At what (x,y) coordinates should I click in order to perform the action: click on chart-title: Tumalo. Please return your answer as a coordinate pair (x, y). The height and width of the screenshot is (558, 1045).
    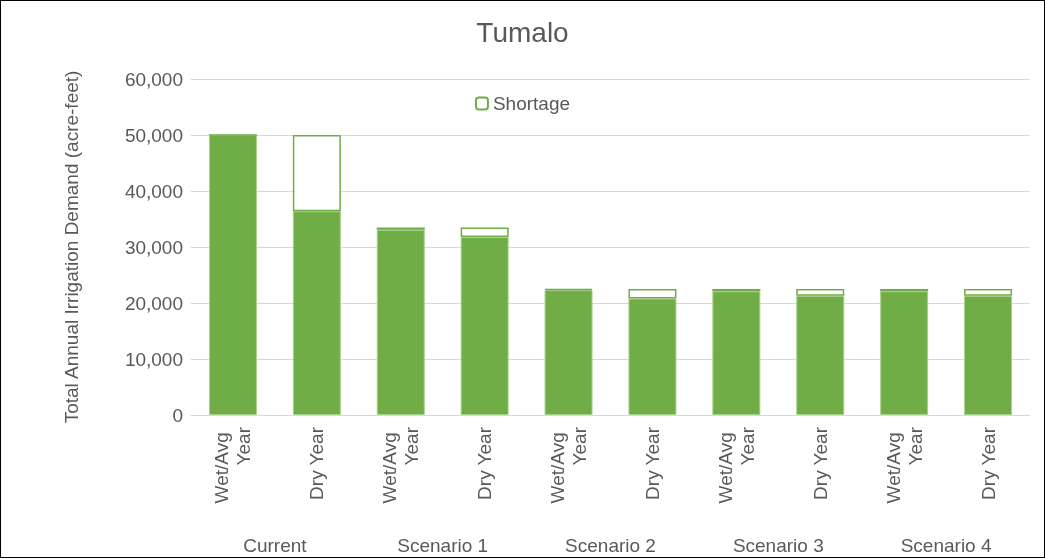
    Looking at the image, I should click on (522, 32).